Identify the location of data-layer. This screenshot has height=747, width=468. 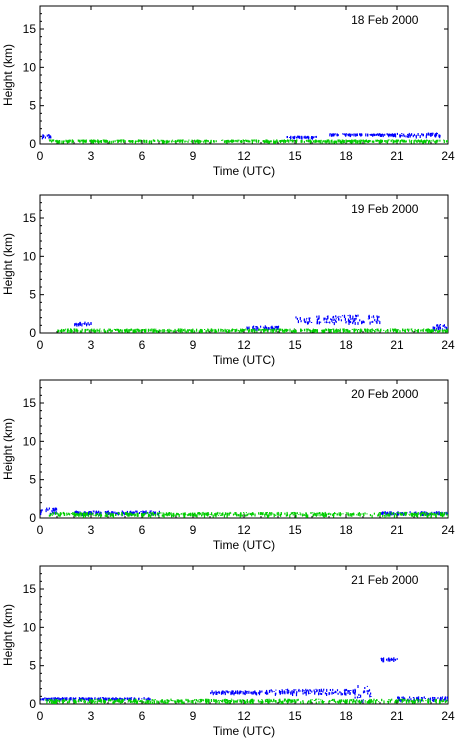
(252, 323).